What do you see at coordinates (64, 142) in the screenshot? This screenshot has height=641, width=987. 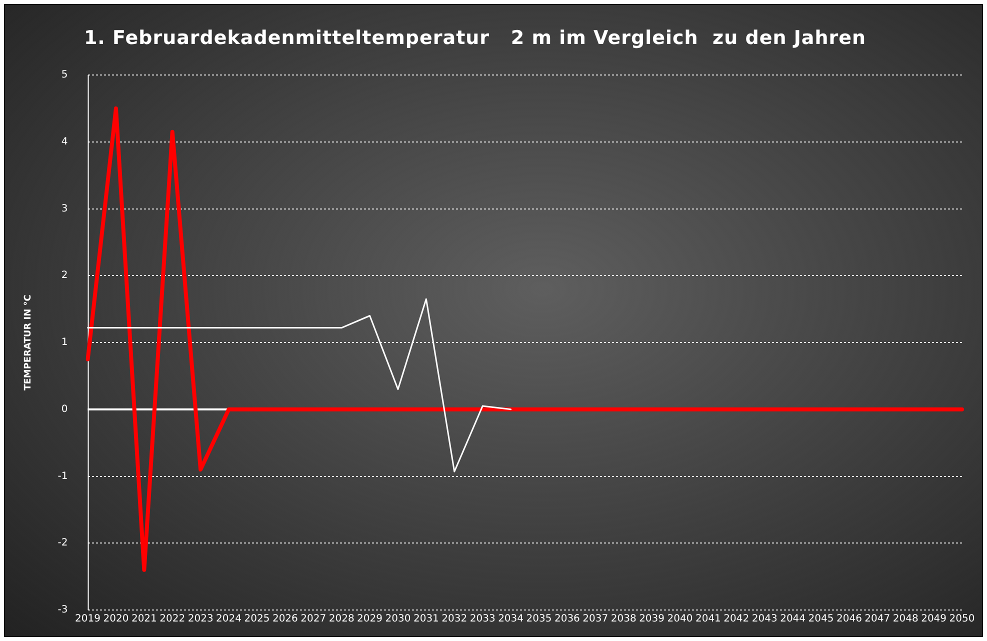 I see `y-tick-label: 4` at bounding box center [64, 142].